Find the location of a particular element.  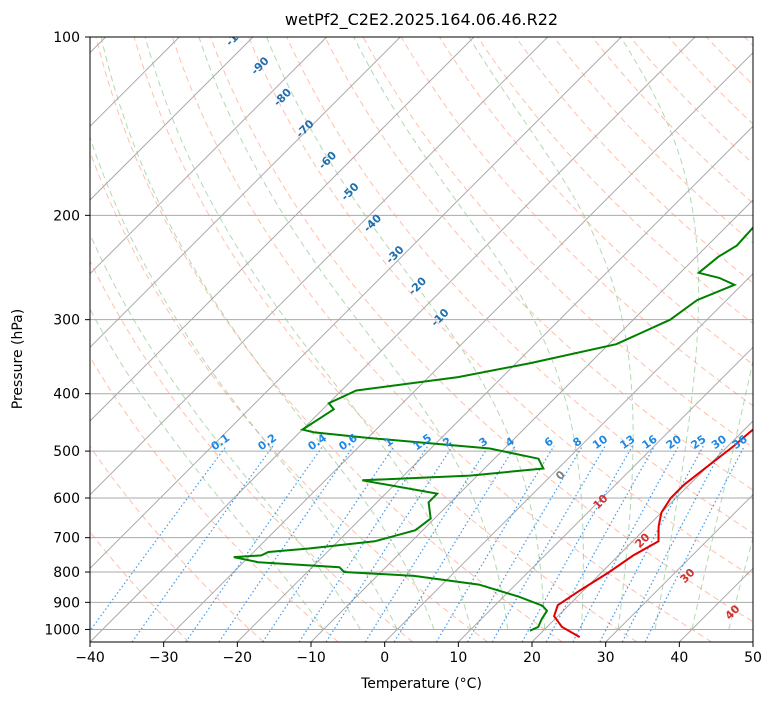

moist-adiabat-label: -50 is located at coordinates (349, 191).